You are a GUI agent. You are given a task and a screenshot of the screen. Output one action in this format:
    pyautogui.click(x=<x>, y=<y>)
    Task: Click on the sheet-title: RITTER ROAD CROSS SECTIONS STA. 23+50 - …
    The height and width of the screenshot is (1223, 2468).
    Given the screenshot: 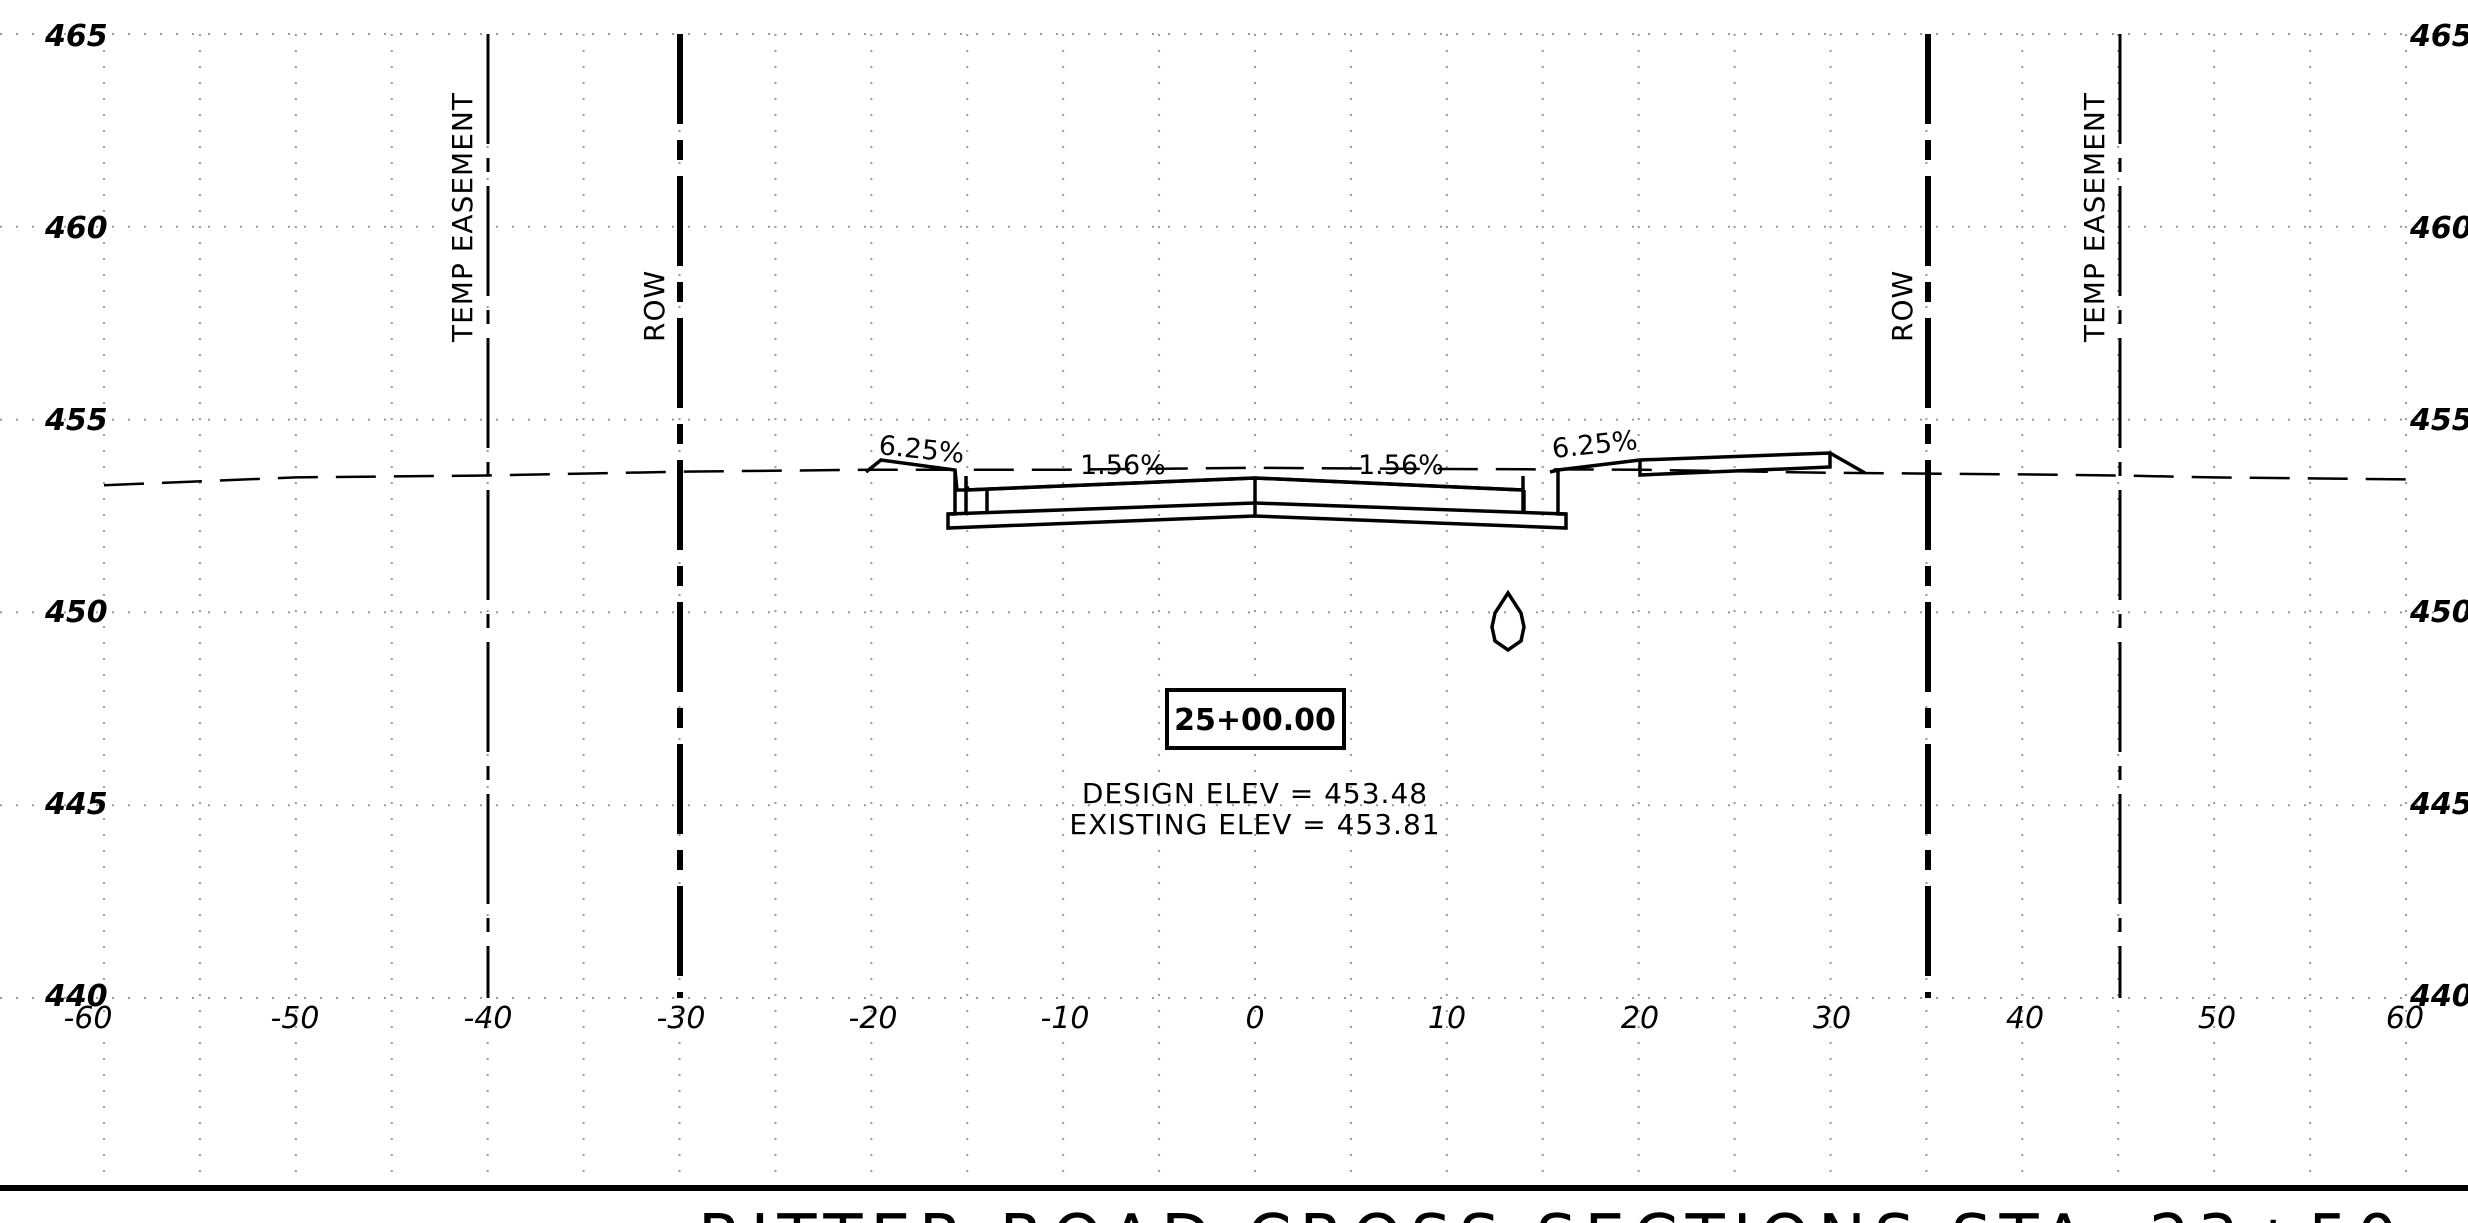 What is the action you would take?
    pyautogui.click(x=1583, y=1212)
    